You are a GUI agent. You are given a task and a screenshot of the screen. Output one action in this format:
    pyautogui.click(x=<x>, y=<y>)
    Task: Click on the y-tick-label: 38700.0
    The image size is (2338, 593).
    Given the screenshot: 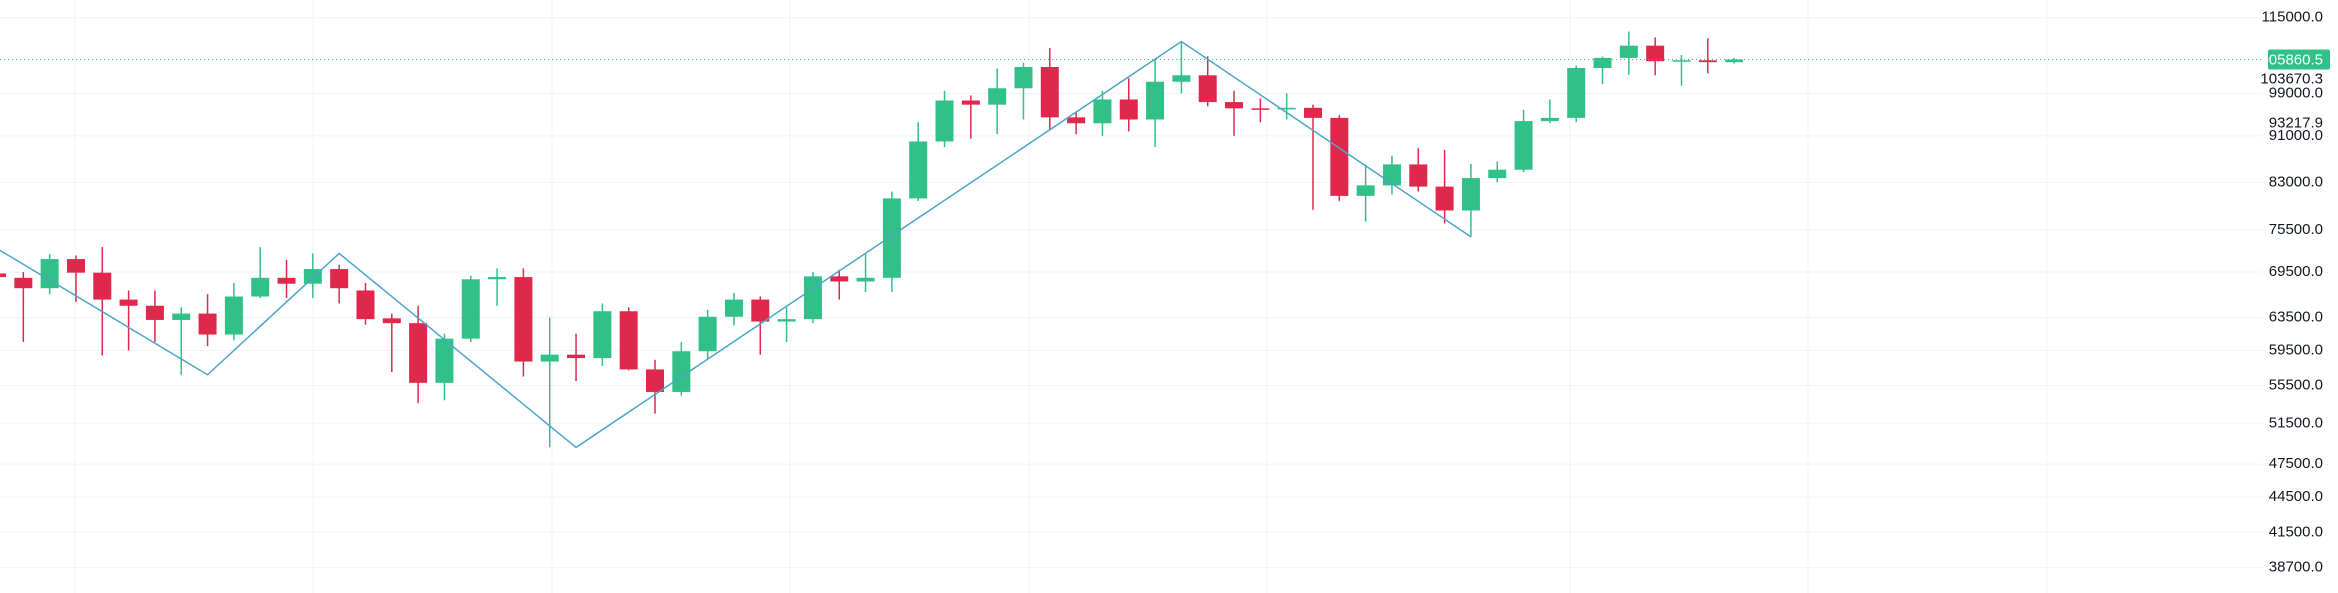 What is the action you would take?
    pyautogui.click(x=2296, y=567)
    